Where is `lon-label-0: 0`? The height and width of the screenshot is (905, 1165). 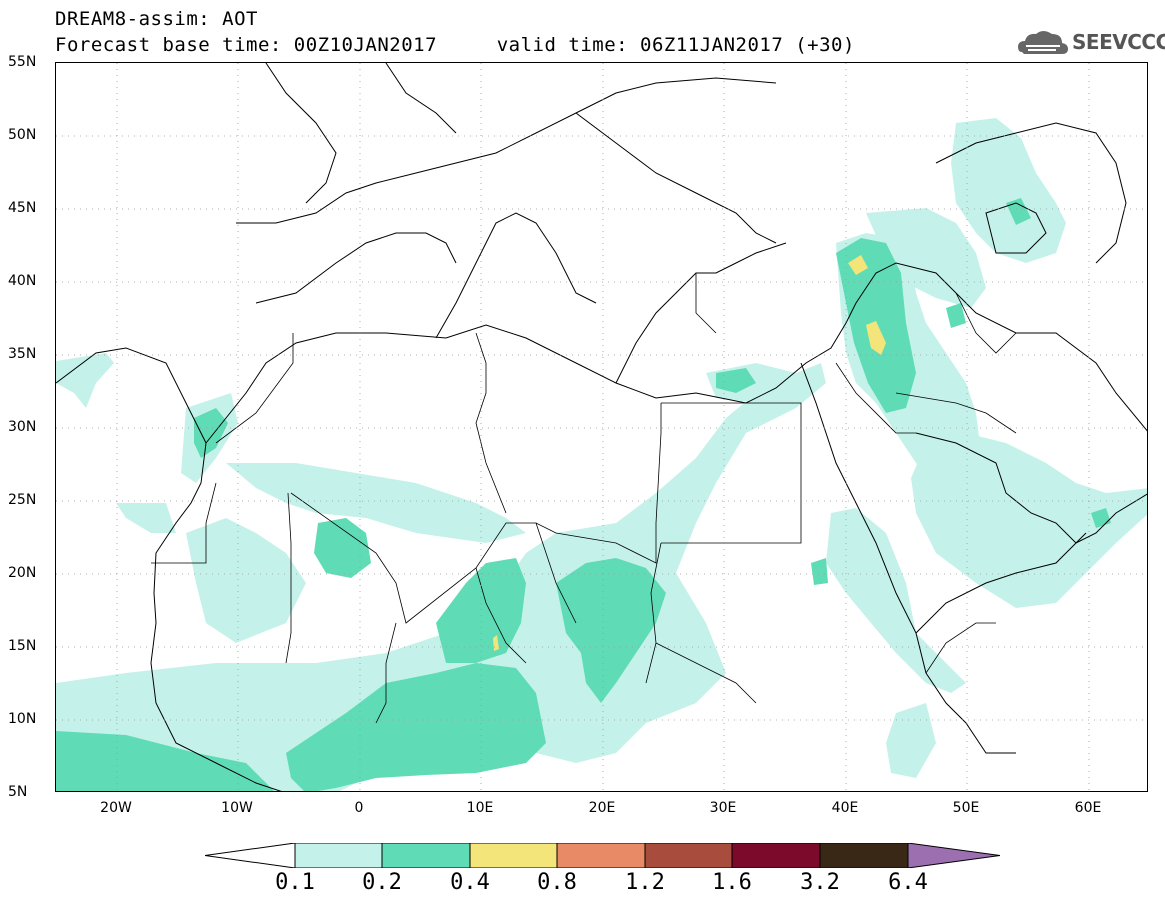 lon-label-0: 0 is located at coordinates (359, 808).